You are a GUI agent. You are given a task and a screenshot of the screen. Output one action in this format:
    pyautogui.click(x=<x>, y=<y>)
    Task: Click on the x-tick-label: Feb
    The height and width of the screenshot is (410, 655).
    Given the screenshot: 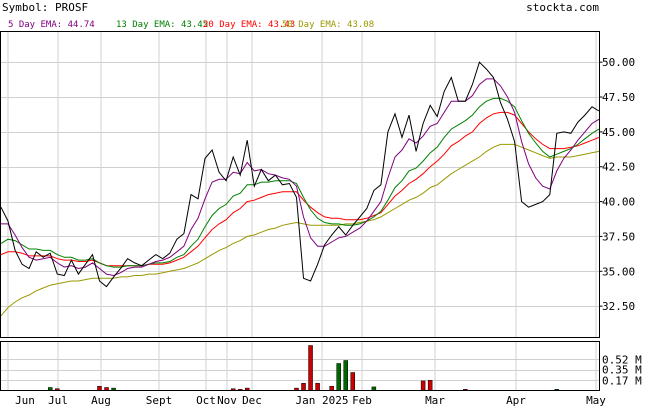 What is the action you would take?
    pyautogui.click(x=362, y=400)
    